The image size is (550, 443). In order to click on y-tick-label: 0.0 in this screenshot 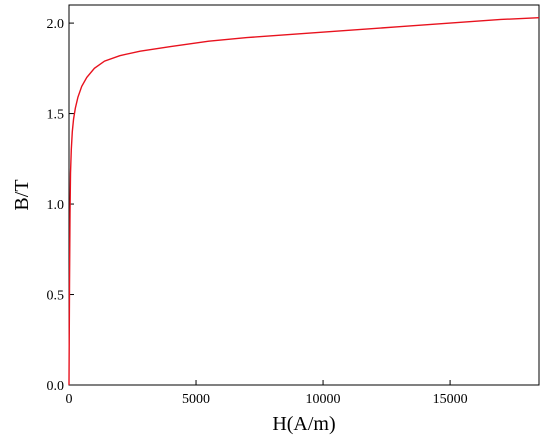, I will do `click(56, 386)`.